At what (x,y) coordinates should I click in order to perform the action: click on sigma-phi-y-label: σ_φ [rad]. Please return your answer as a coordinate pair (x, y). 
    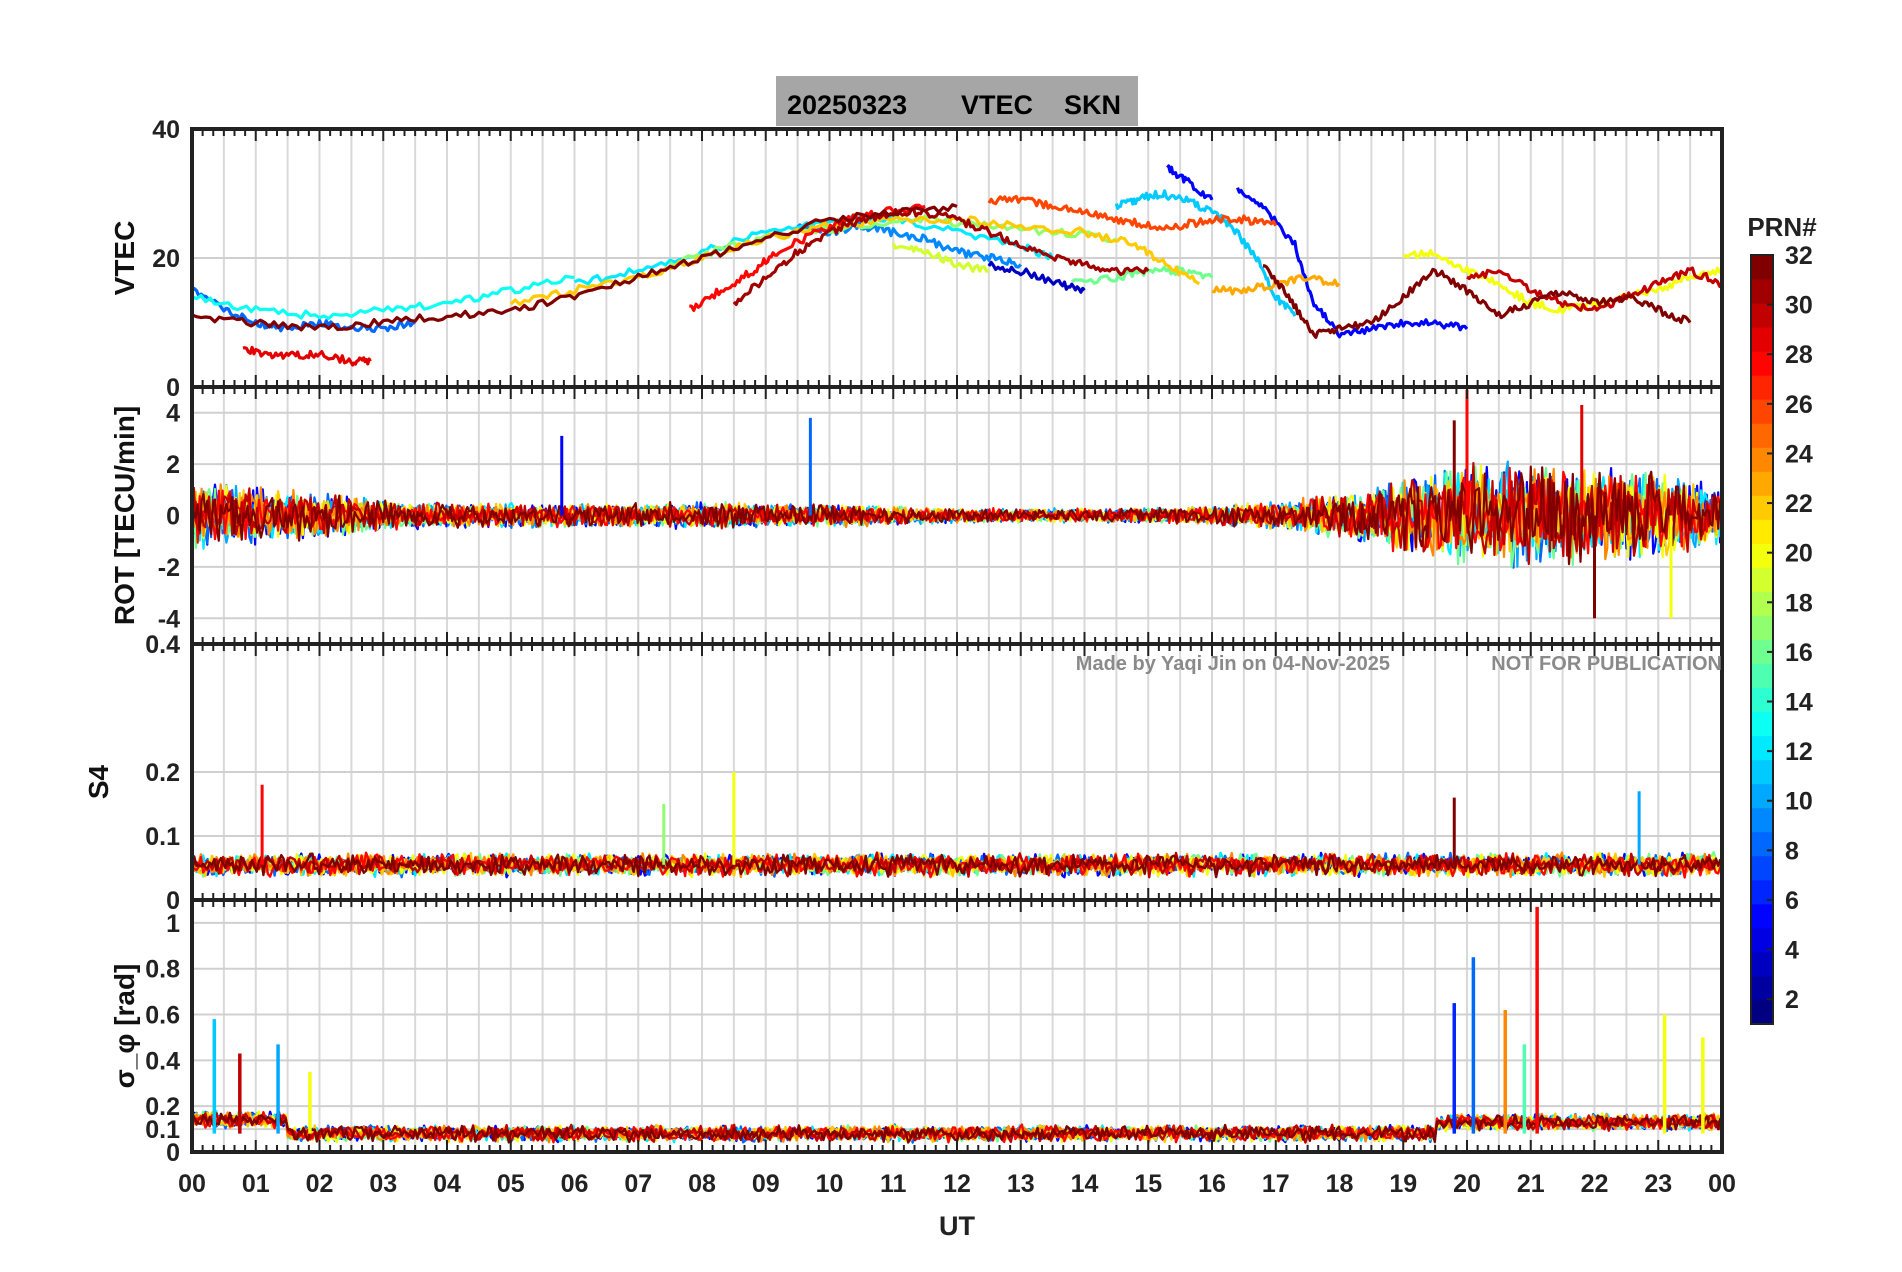
    Looking at the image, I should click on (124, 1026).